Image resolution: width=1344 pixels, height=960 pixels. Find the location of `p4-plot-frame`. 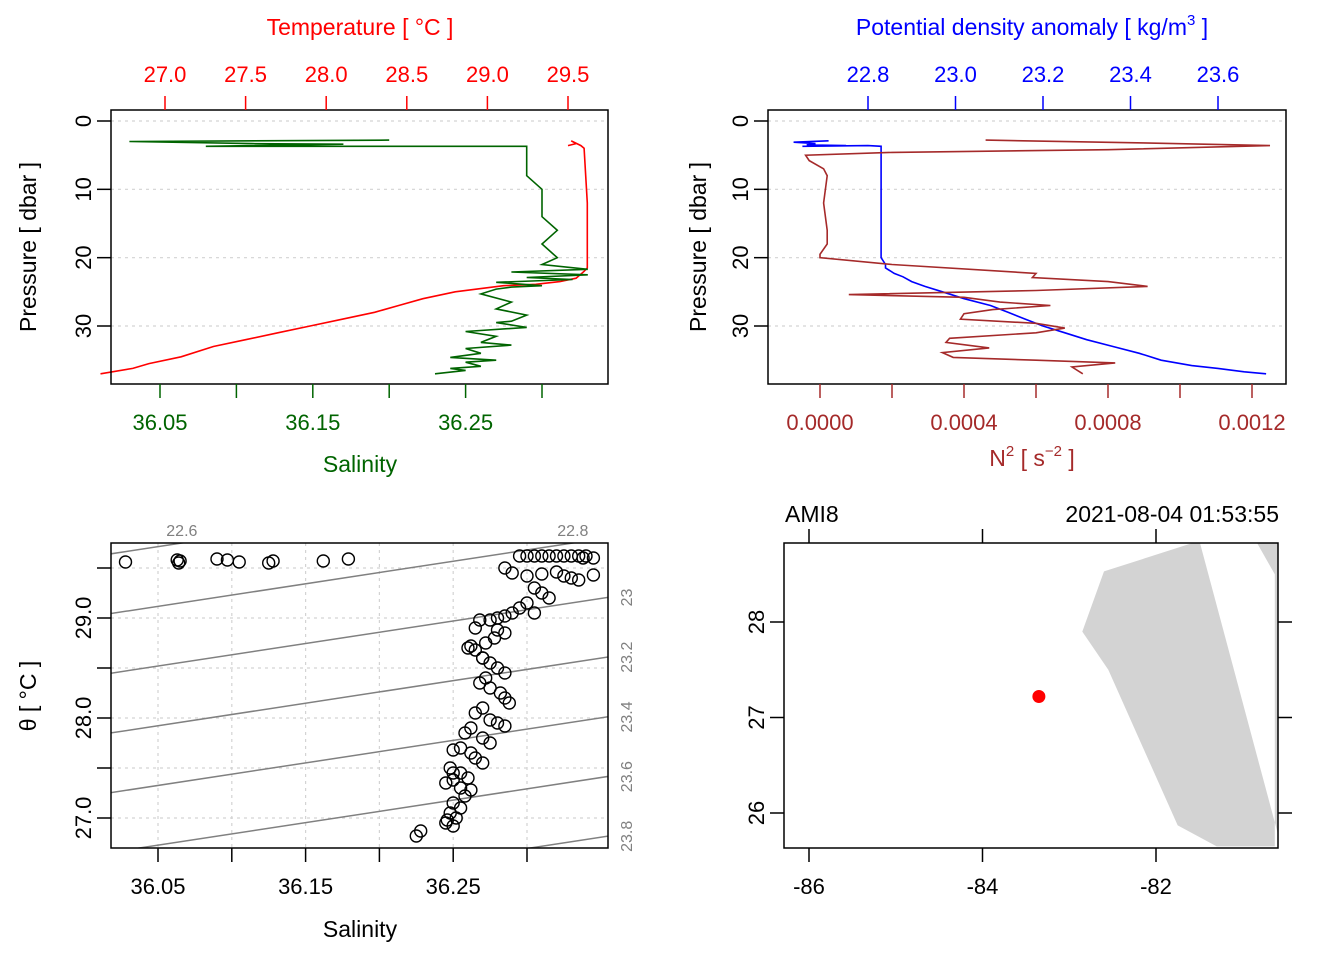

p4-plot-frame is located at coordinates (1031, 695).